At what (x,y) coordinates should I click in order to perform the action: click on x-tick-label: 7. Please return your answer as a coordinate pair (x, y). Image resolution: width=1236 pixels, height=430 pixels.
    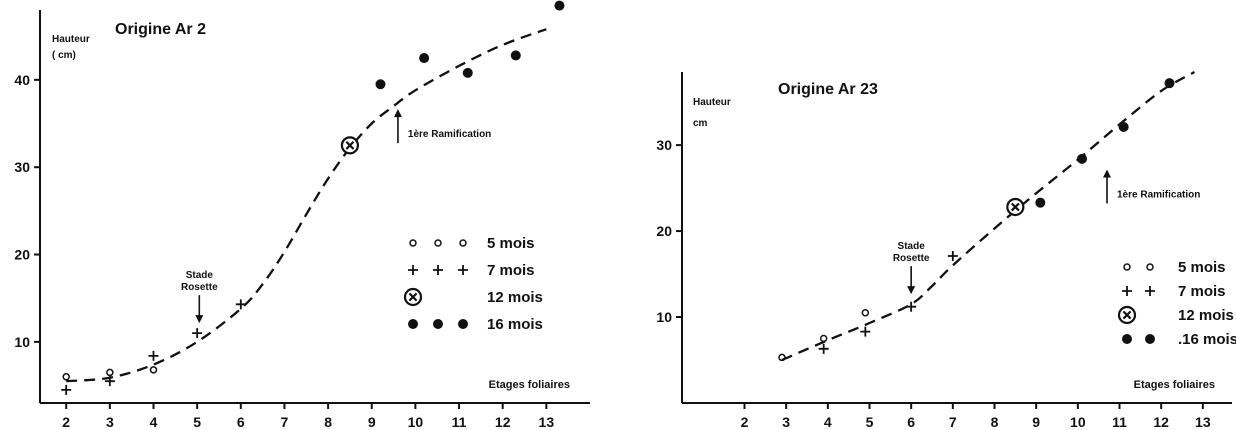
    Looking at the image, I should click on (953, 422).